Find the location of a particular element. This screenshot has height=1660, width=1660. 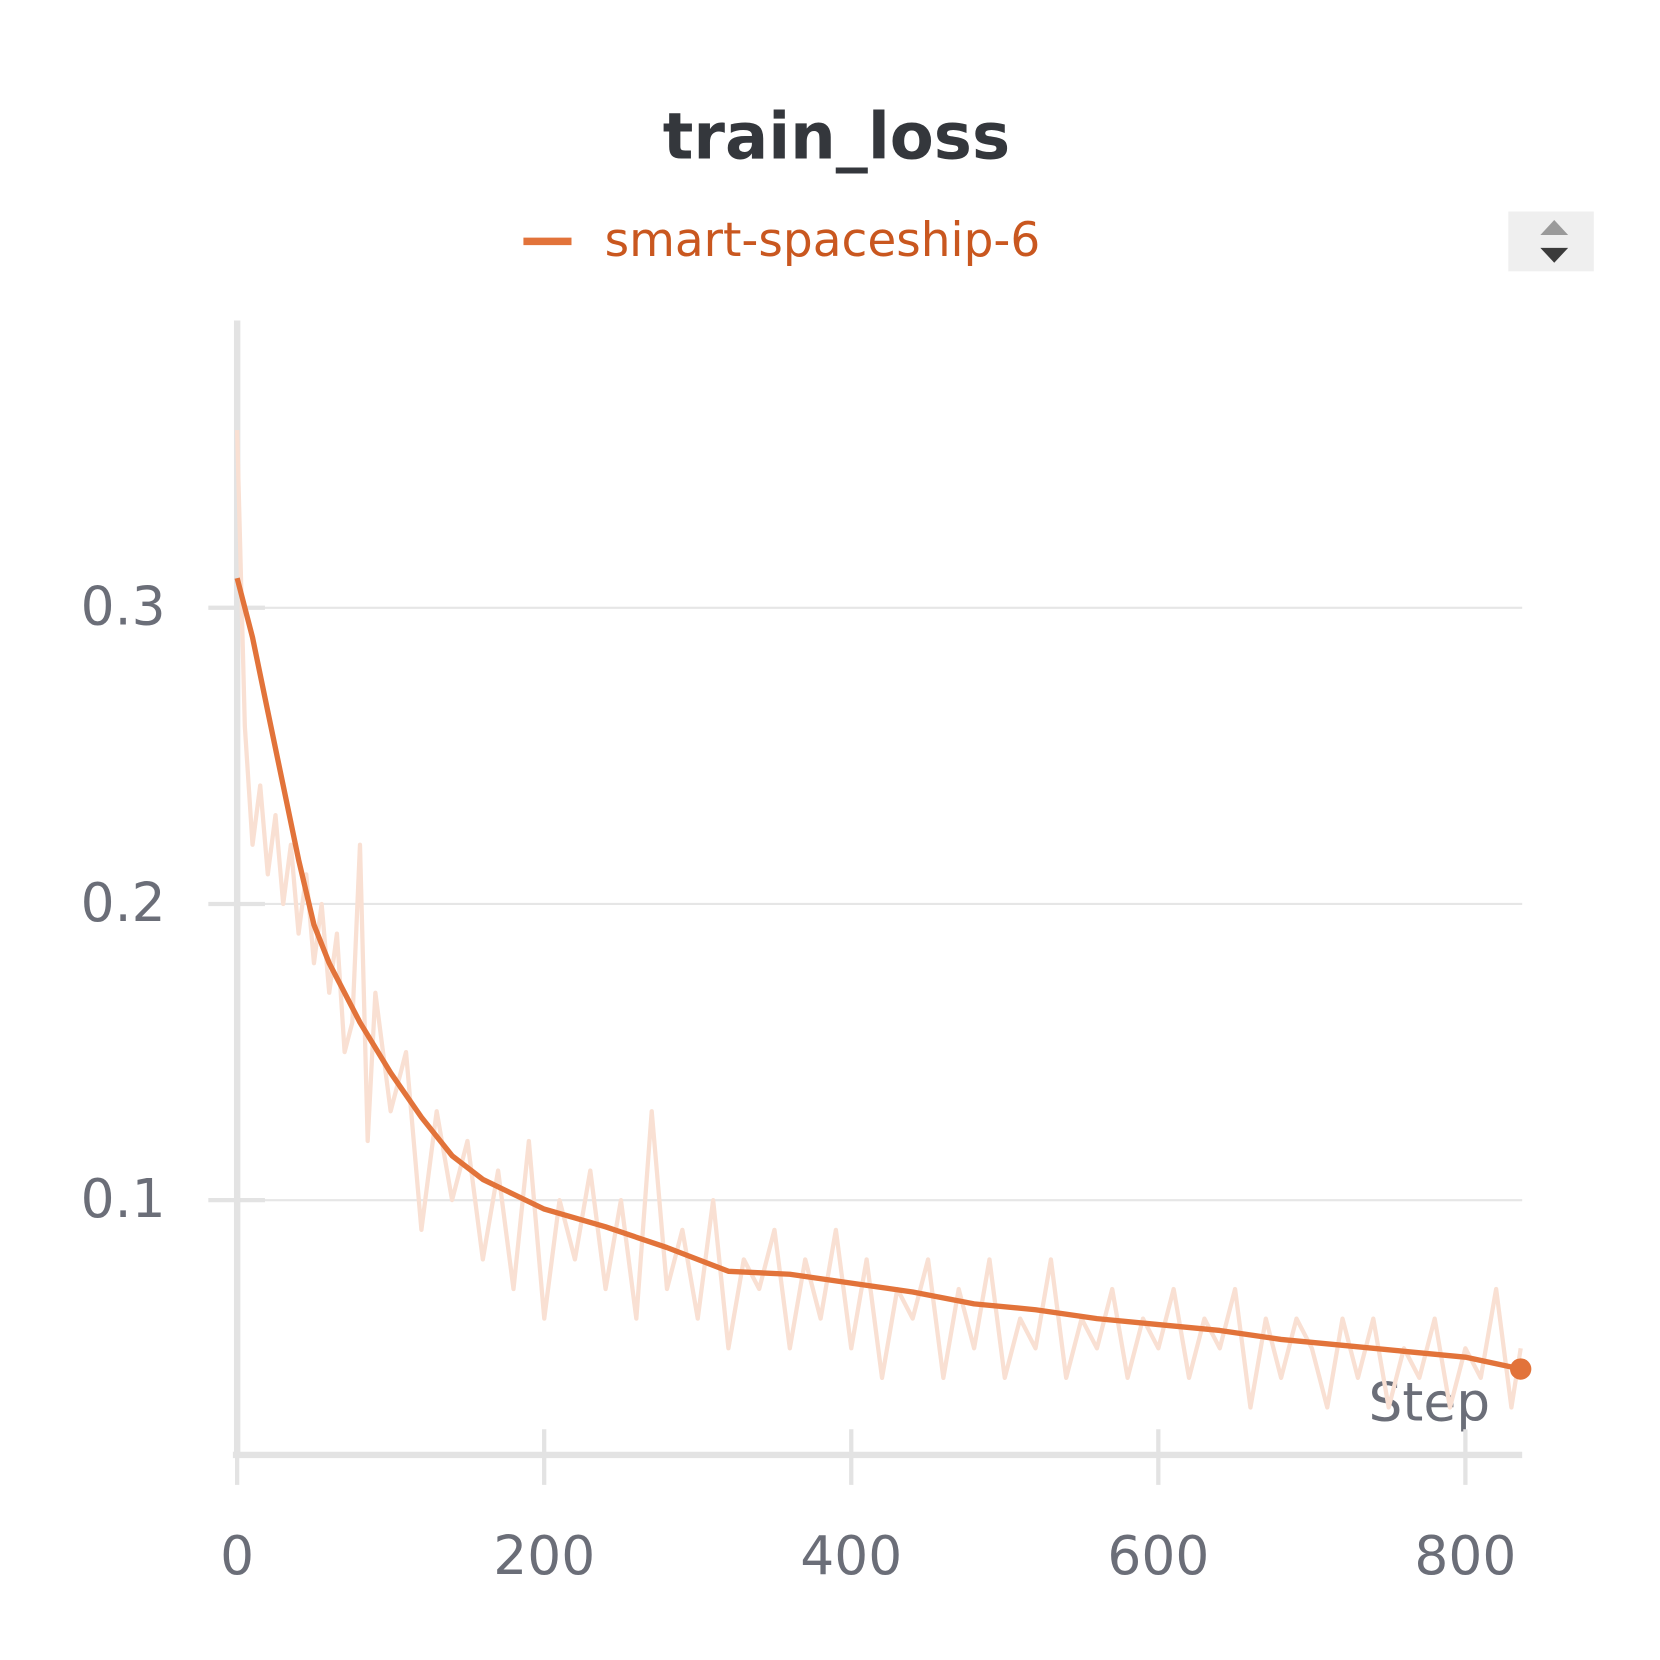

end-point is located at coordinates (1520, 1369).